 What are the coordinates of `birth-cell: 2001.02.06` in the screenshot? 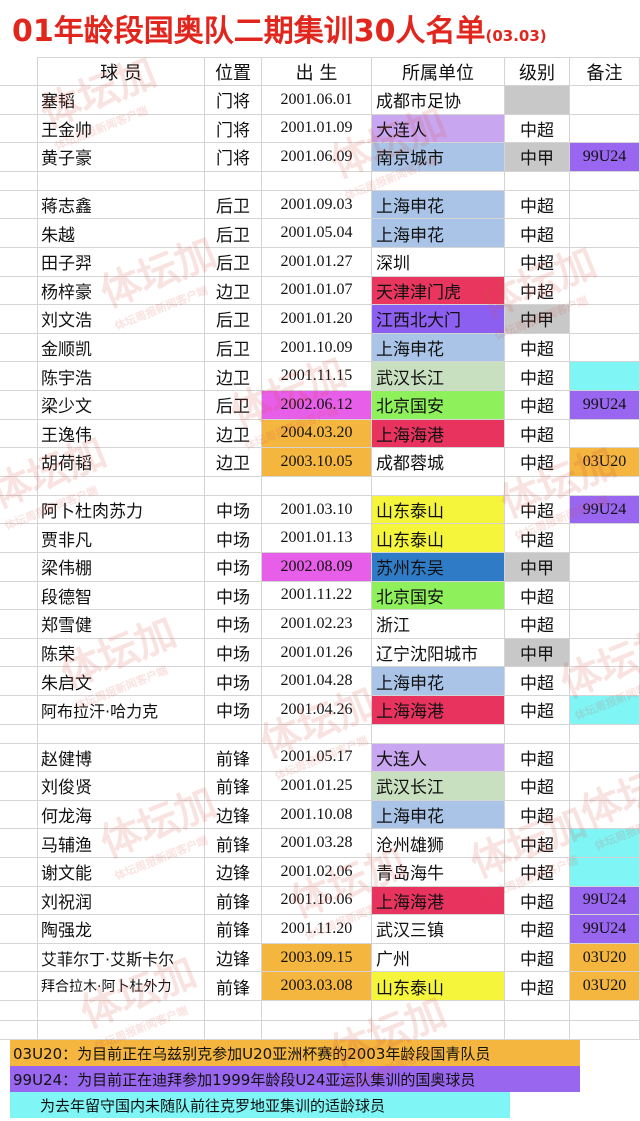 It's located at (317, 872).